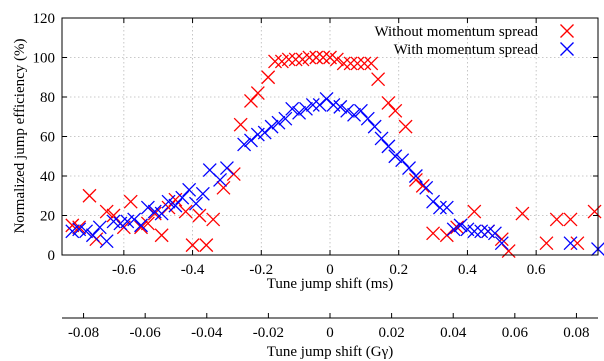 This screenshot has height=361, width=604. What do you see at coordinates (536, 270) in the screenshot?
I see `x-tick-label: 0.6` at bounding box center [536, 270].